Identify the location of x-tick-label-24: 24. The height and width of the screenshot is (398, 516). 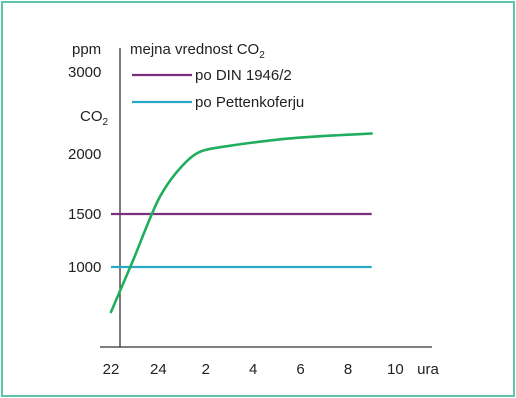
(158, 369).